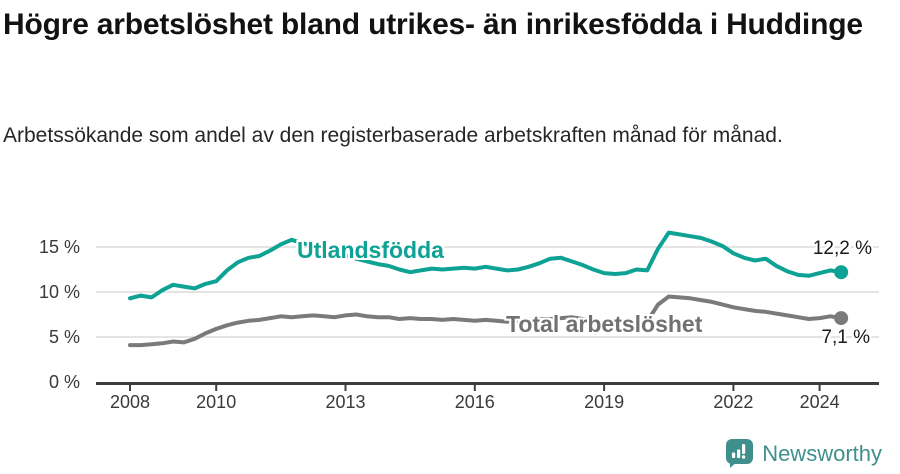 This screenshot has height=474, width=900. What do you see at coordinates (370, 250) in the screenshot?
I see `series-label-utlandsfodda: Utlandsfödda` at bounding box center [370, 250].